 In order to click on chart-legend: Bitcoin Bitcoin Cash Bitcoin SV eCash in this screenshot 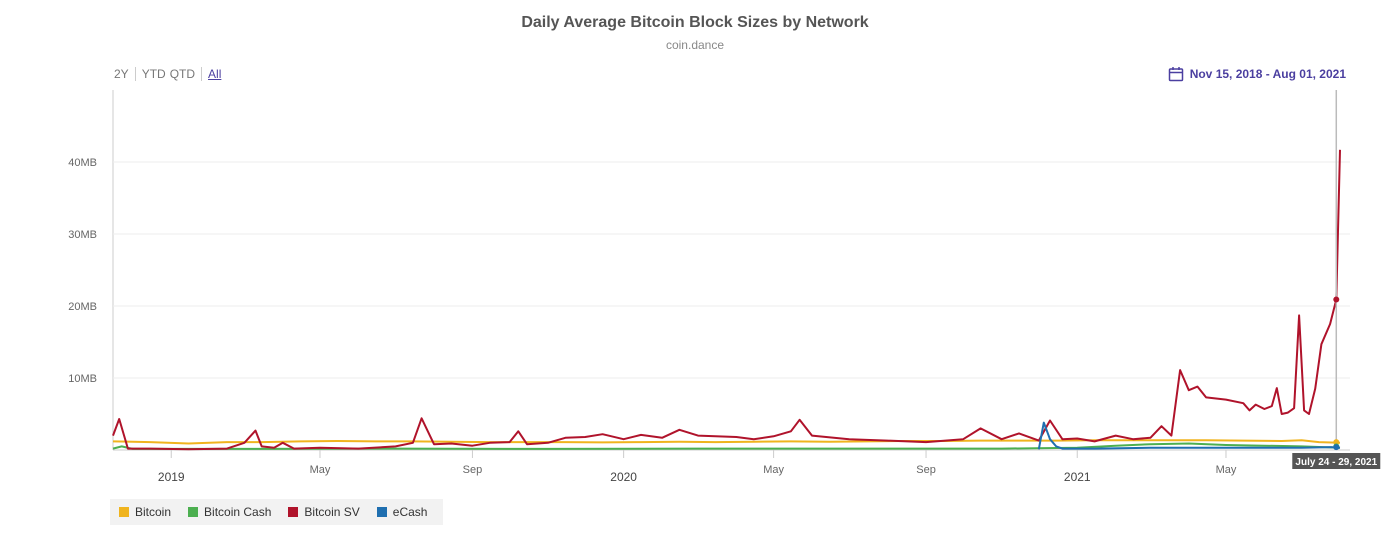, I will do `click(276, 512)`.